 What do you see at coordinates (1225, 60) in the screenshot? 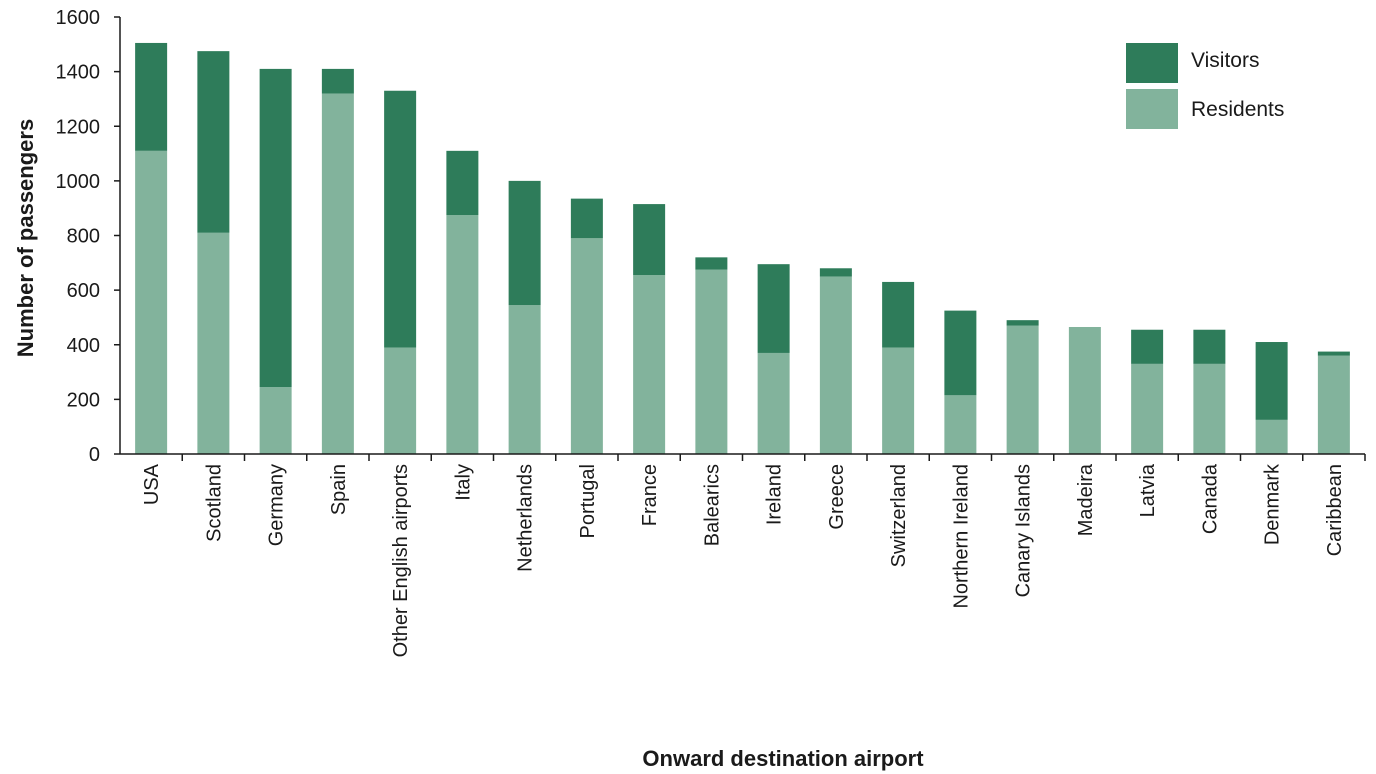
I see `legend-label-visitors: Visitors` at bounding box center [1225, 60].